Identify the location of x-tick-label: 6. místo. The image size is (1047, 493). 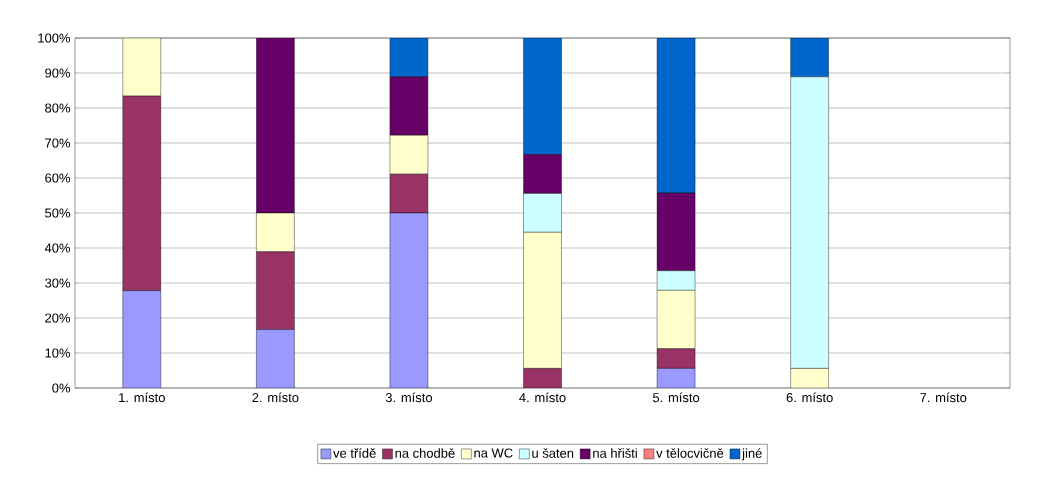
(809, 397).